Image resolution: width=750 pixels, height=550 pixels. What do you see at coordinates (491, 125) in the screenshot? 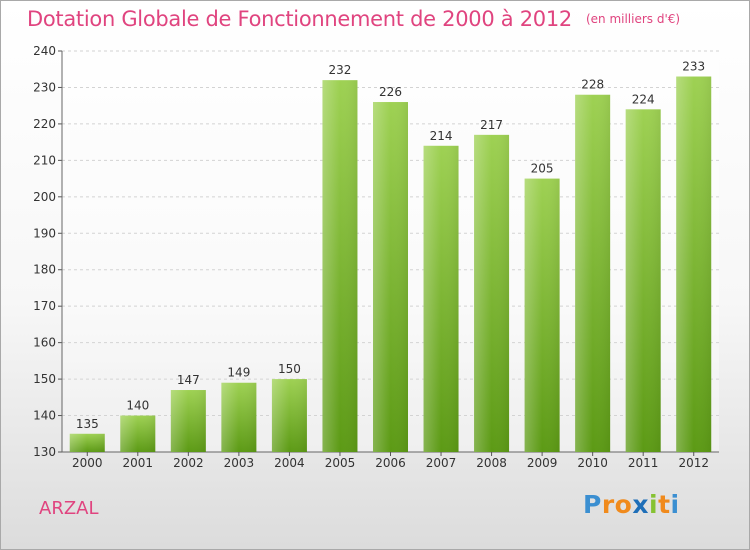
I see `bar-value-label: 217` at bounding box center [491, 125].